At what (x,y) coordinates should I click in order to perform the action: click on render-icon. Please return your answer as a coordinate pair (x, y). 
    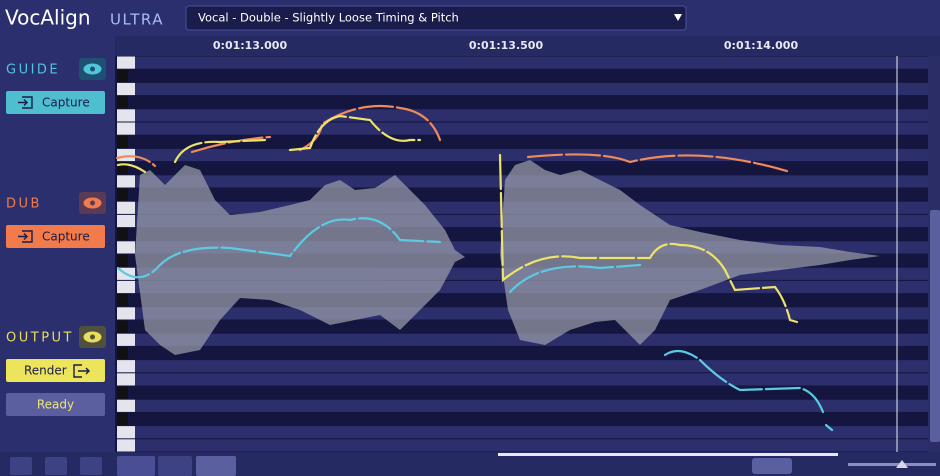
    Looking at the image, I should click on (81, 371).